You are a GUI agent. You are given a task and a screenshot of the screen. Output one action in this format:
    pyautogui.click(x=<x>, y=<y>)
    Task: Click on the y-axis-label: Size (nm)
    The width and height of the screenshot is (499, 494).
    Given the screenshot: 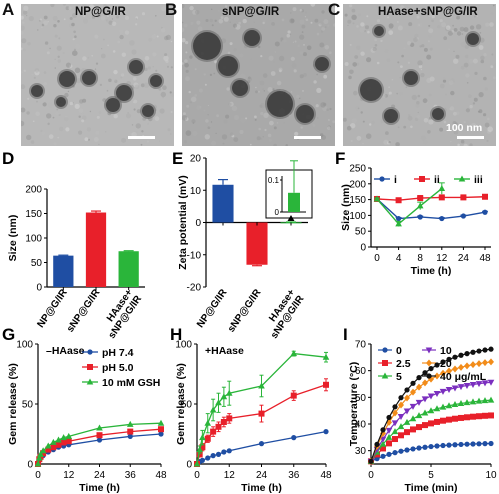 What is the action you would take?
    pyautogui.click(x=13, y=238)
    